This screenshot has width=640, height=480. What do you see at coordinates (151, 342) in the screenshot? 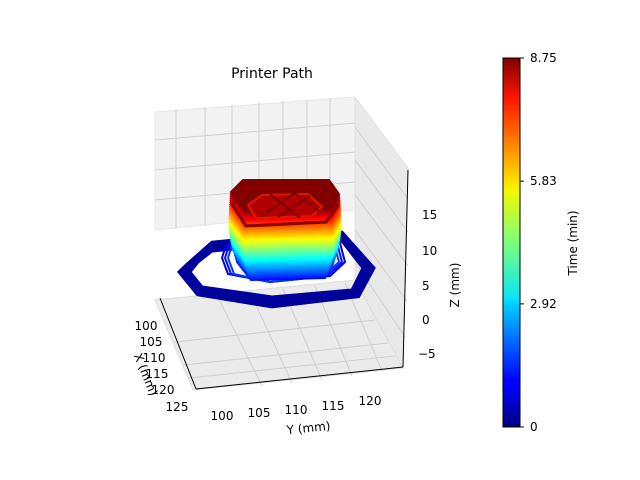
I see `x-tick-label: 105` at bounding box center [151, 342].